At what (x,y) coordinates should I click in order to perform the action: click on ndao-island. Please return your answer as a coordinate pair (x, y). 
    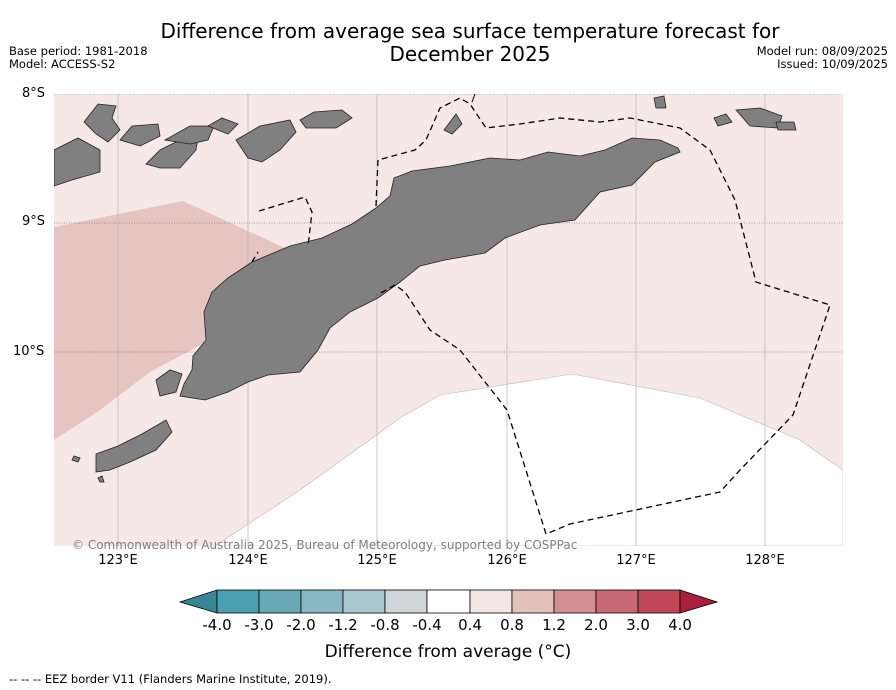
    Looking at the image, I should click on (76, 459).